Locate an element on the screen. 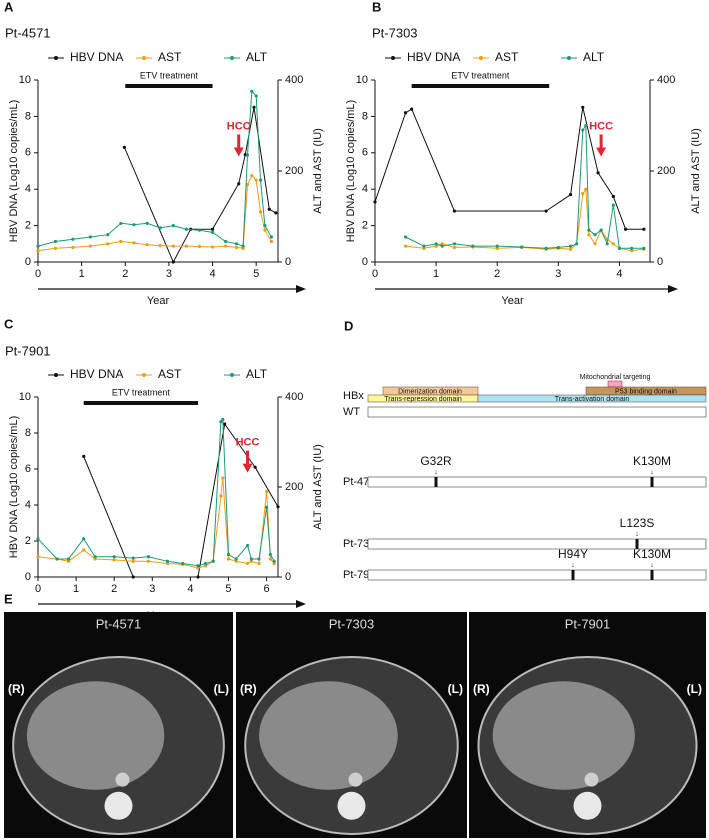  y2-tick-label: 0 is located at coordinates (288, 262).